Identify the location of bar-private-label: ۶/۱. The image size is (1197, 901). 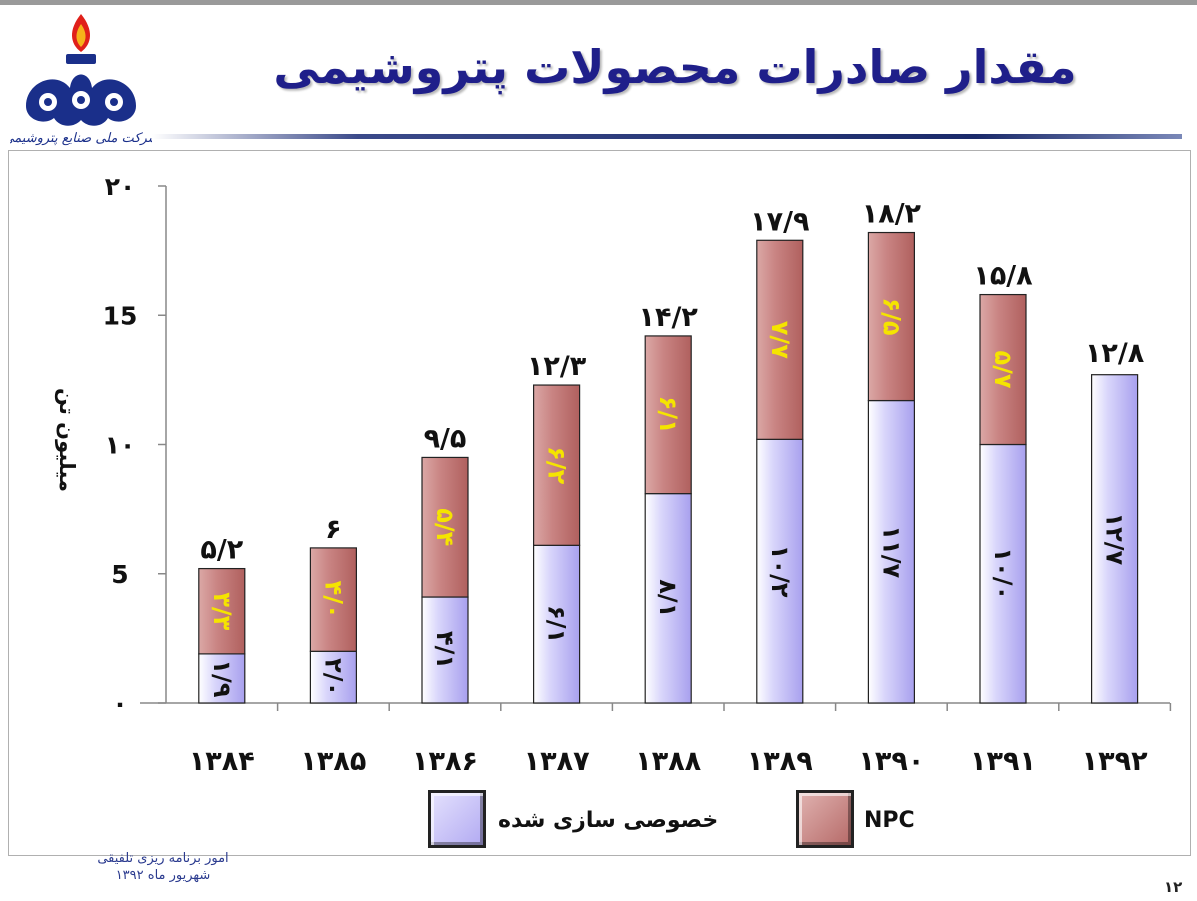
(557, 624).